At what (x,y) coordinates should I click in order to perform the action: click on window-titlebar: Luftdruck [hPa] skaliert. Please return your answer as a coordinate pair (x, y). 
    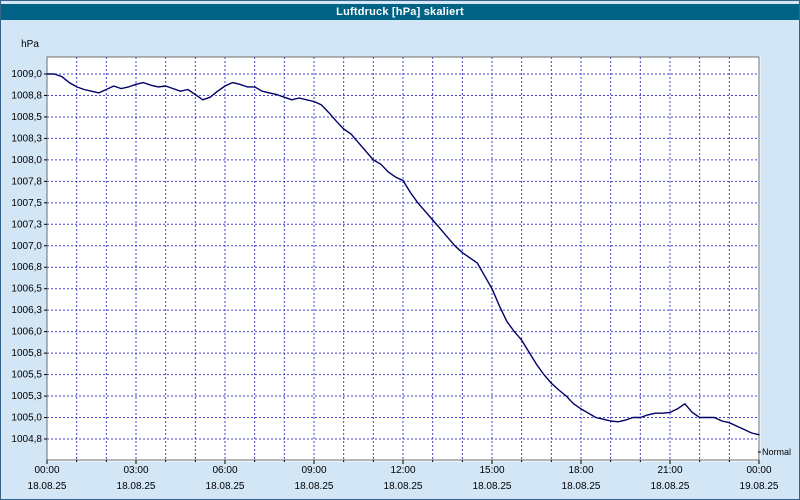
    Looking at the image, I should click on (400, 12).